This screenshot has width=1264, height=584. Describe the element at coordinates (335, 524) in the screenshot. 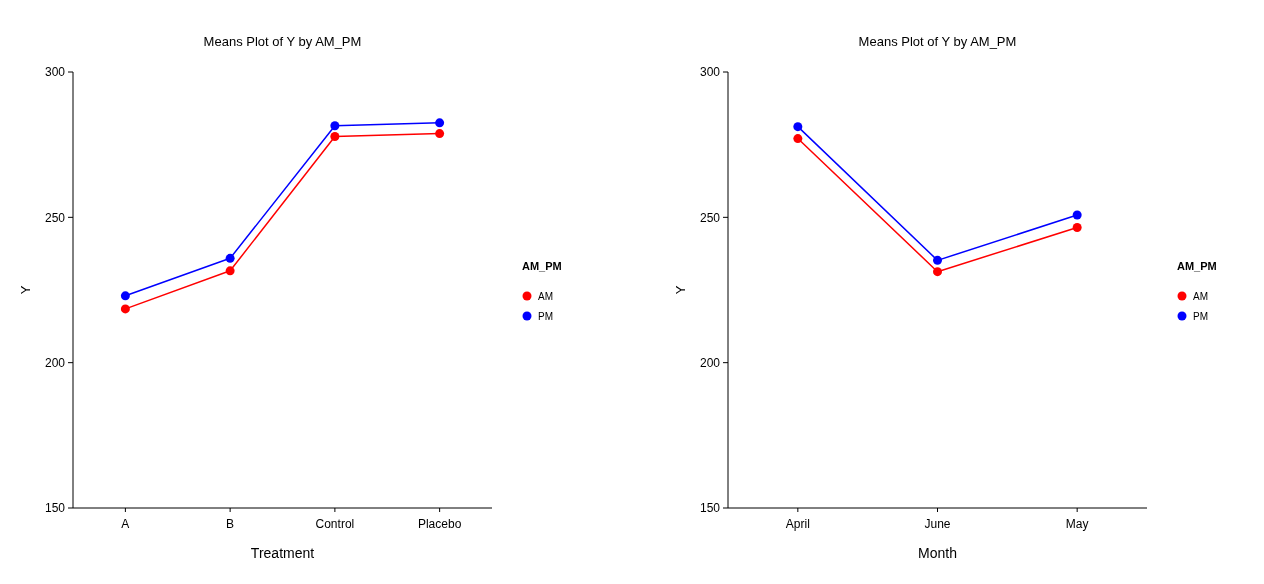

I see `x-tick-label: Control` at that location.